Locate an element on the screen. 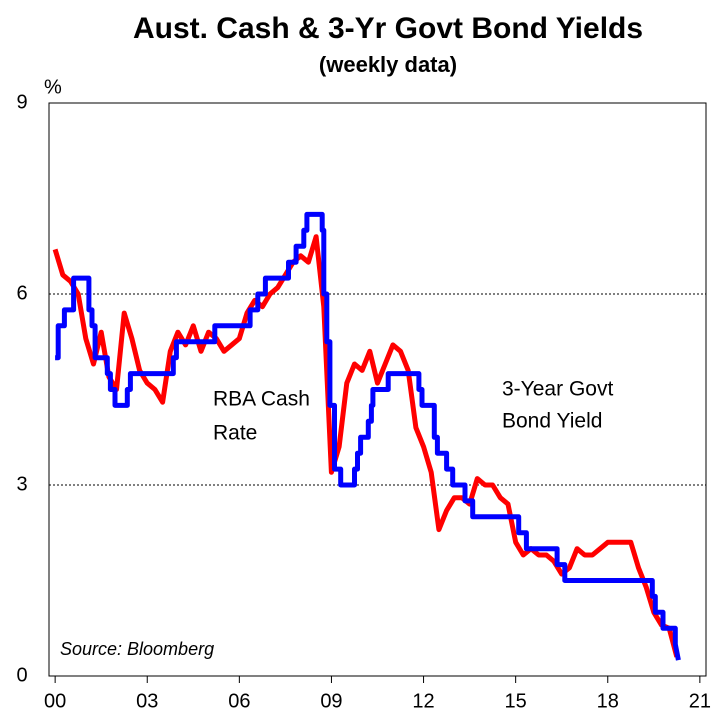 The height and width of the screenshot is (726, 722). chart-subtitle: (weekly data) is located at coordinates (388, 64).